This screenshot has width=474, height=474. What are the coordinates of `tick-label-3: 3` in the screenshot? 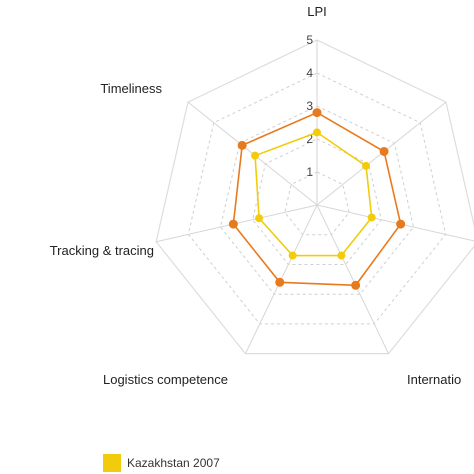 It's located at (309, 106).